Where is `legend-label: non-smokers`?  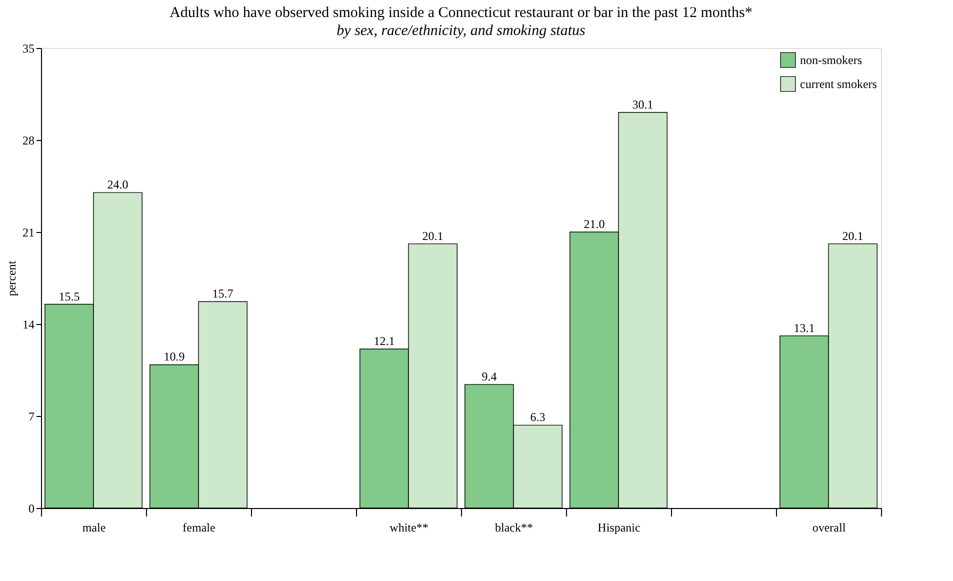
legend-label: non-smokers is located at coordinates (831, 60).